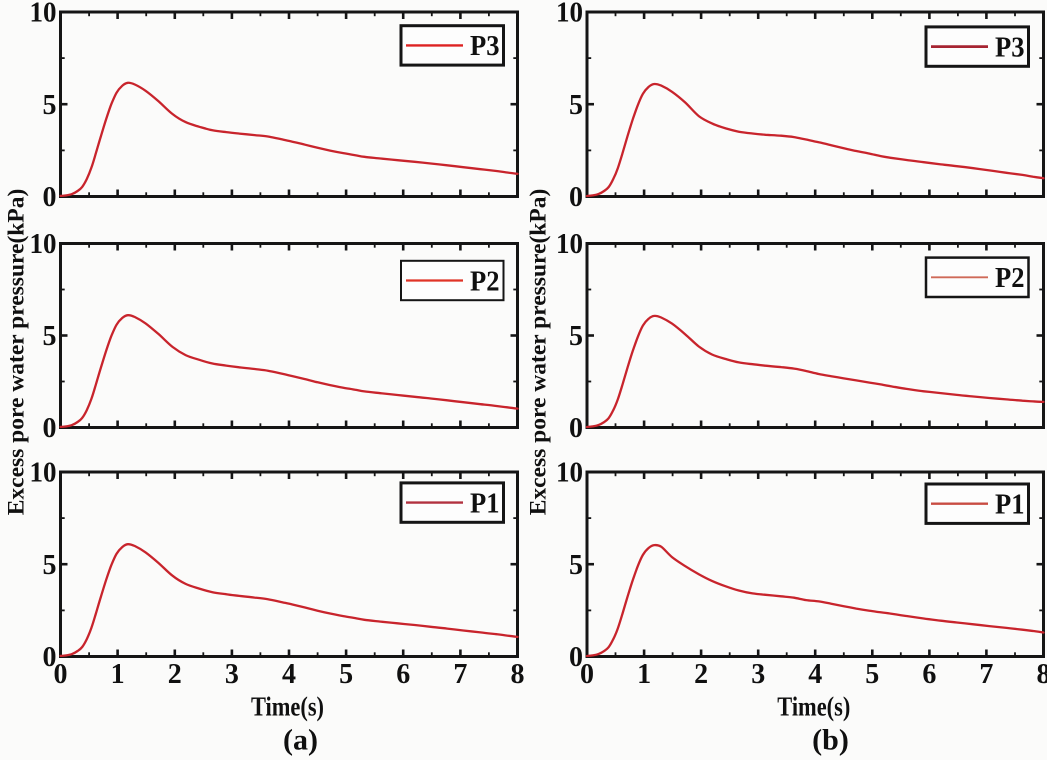 Image resolution: width=1047 pixels, height=760 pixels. What do you see at coordinates (830, 740) in the screenshot?
I see `svg-text: (b)` at bounding box center [830, 740].